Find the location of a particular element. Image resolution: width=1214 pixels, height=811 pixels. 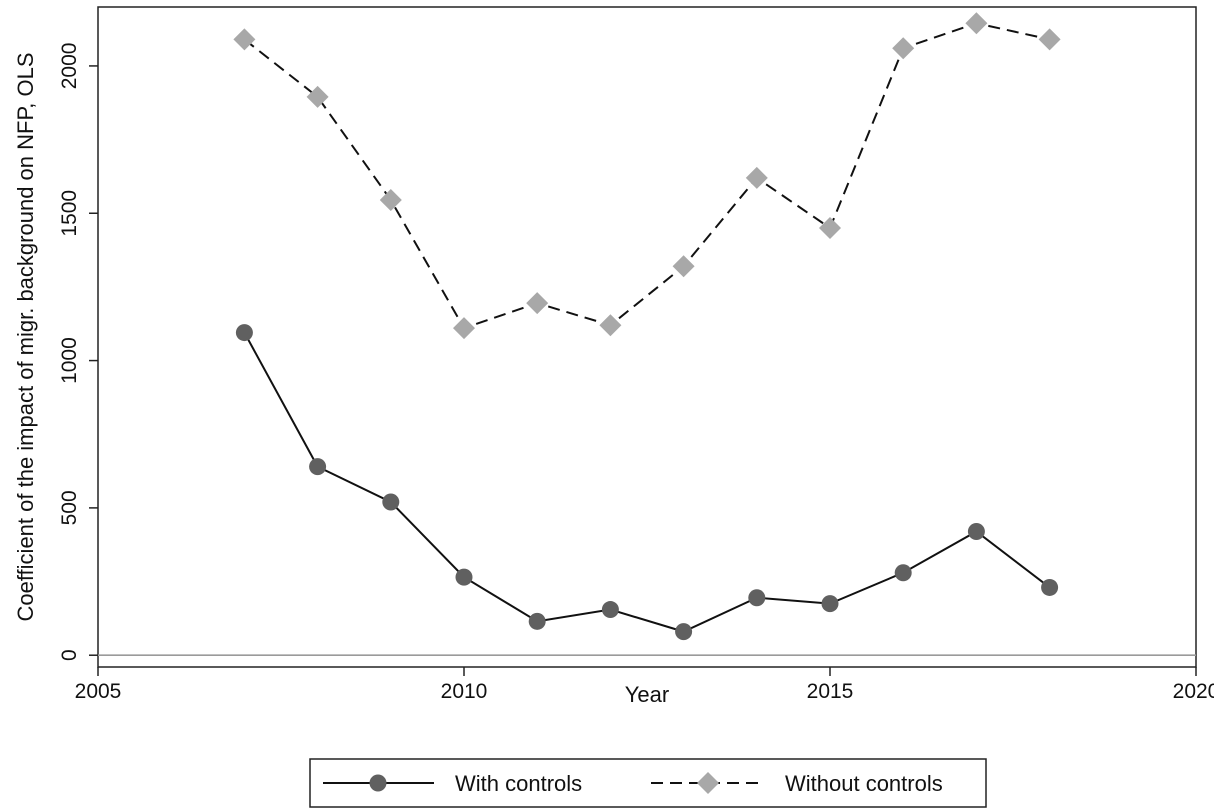

legend-label-without-controls: Without controls is located at coordinates (864, 783).